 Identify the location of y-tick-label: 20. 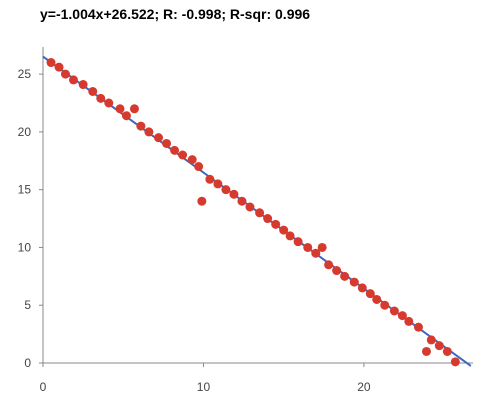
(25, 132).